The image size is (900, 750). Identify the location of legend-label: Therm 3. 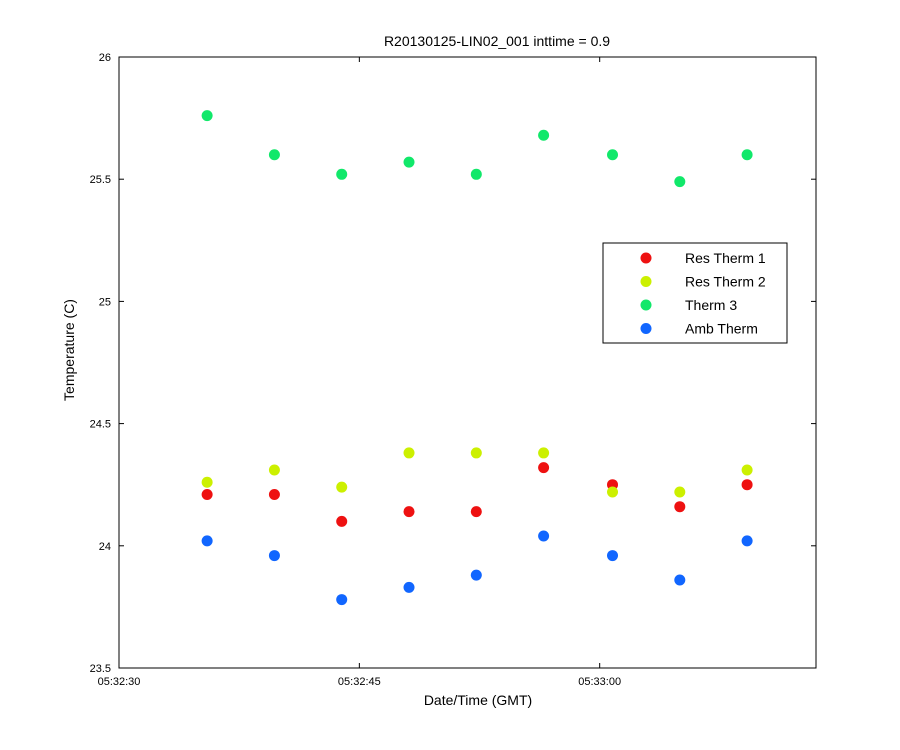
(711, 305).